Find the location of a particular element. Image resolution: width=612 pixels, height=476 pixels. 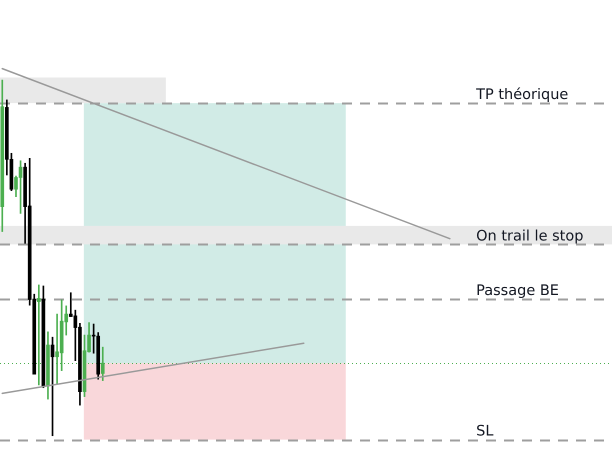

ref-line-label: Passage BE is located at coordinates (517, 290).